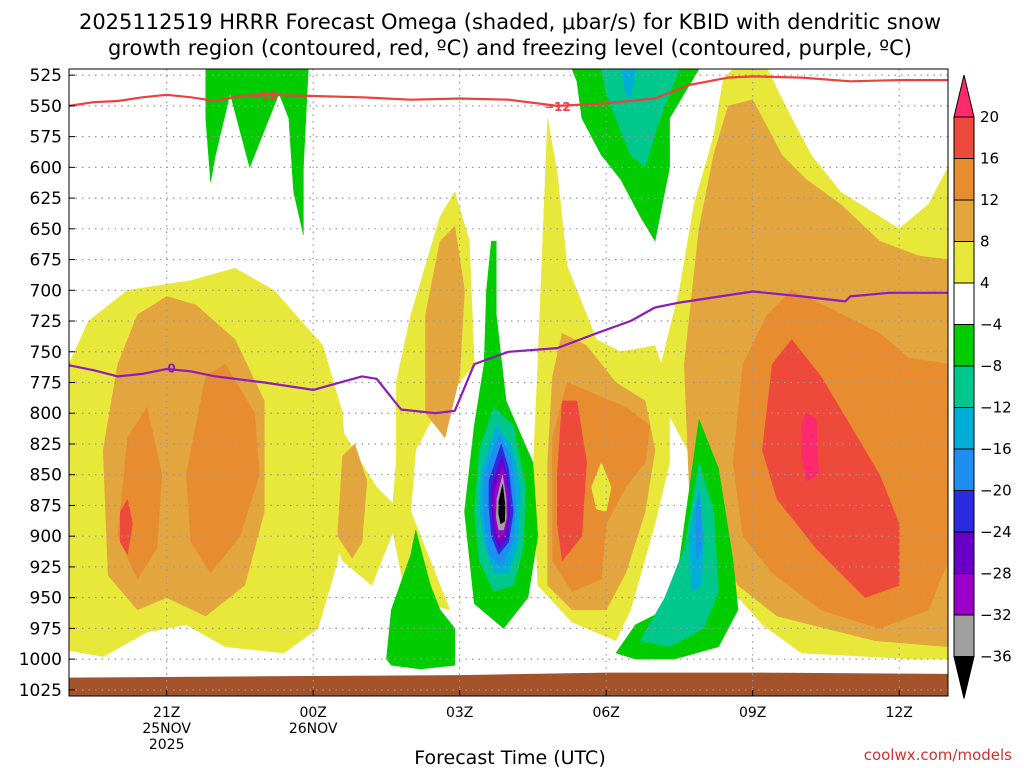 This screenshot has width=1024, height=768. Describe the element at coordinates (46, 506) in the screenshot. I see `y-tick-label: 875` at that location.